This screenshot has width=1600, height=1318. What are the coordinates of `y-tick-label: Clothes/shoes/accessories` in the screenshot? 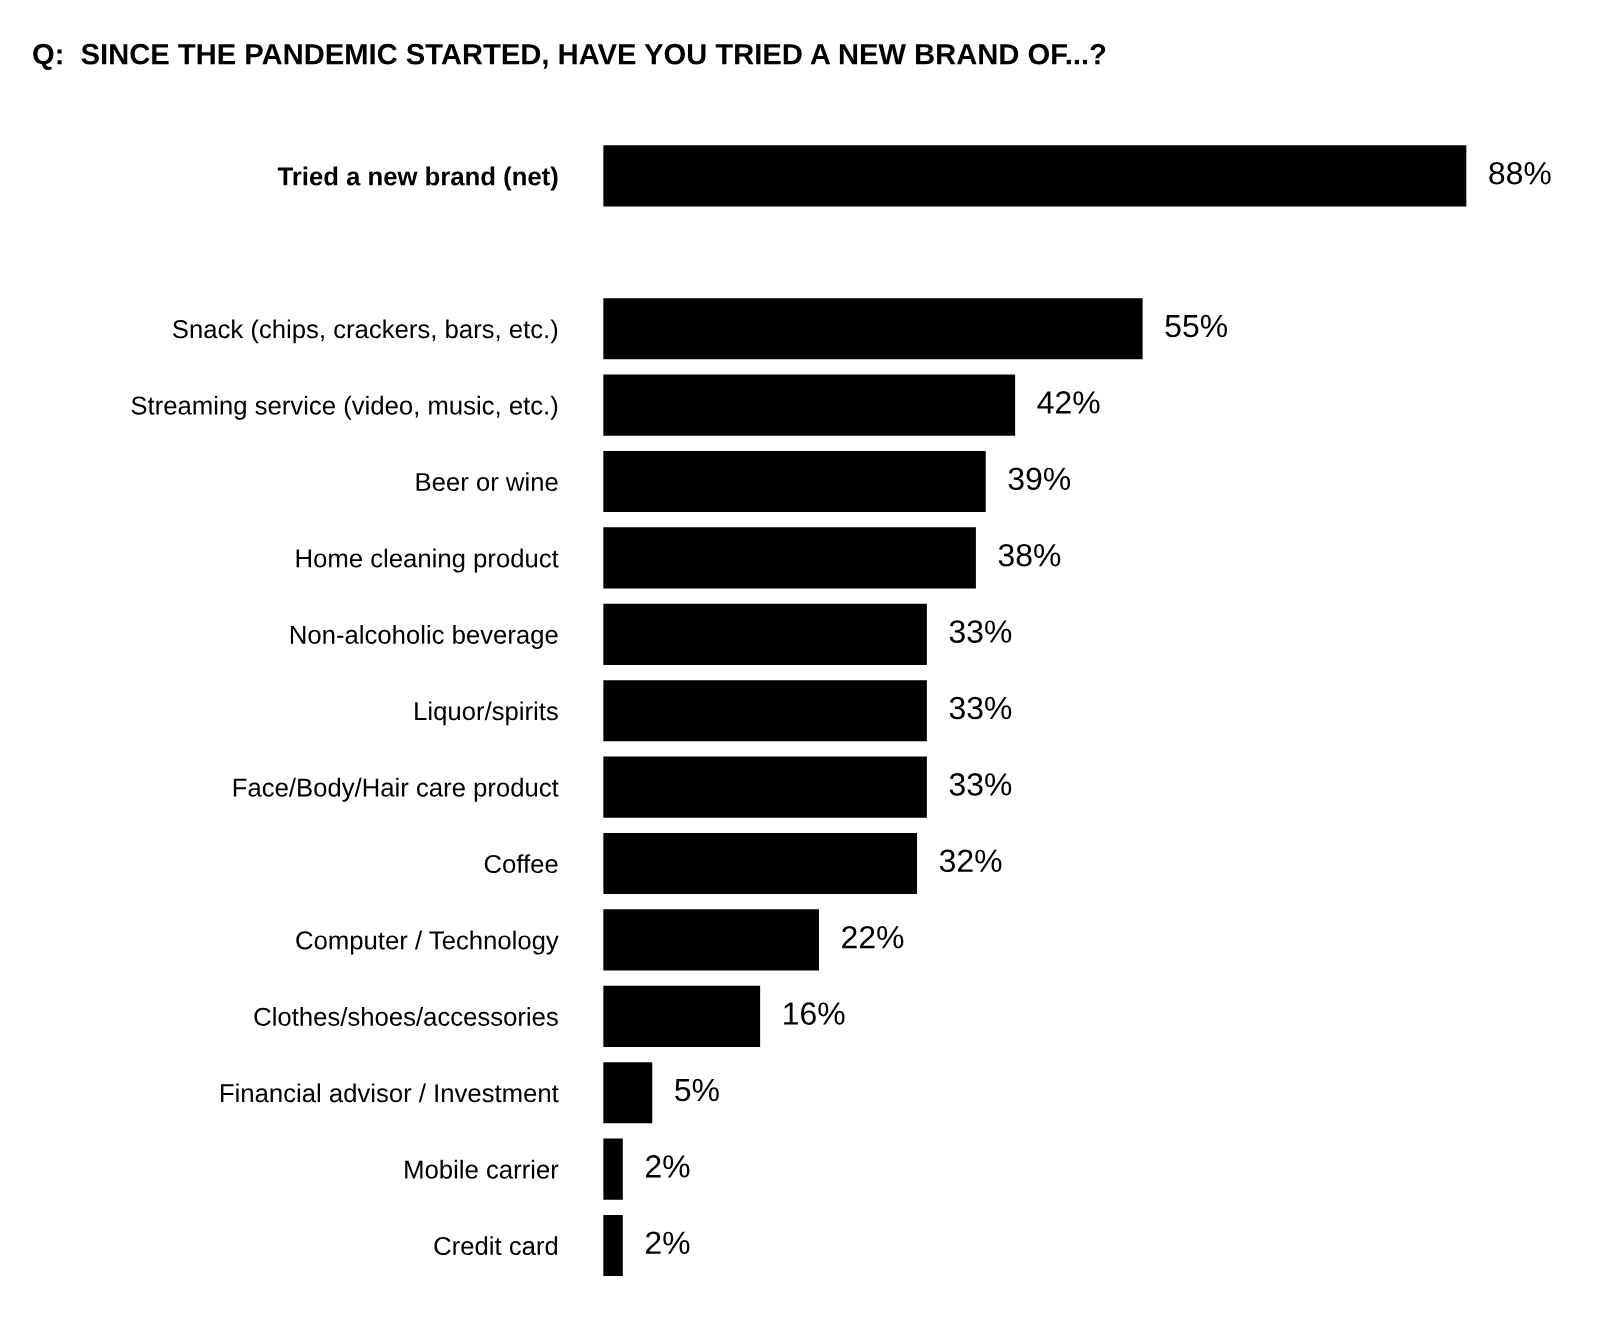 It's located at (406, 1016).